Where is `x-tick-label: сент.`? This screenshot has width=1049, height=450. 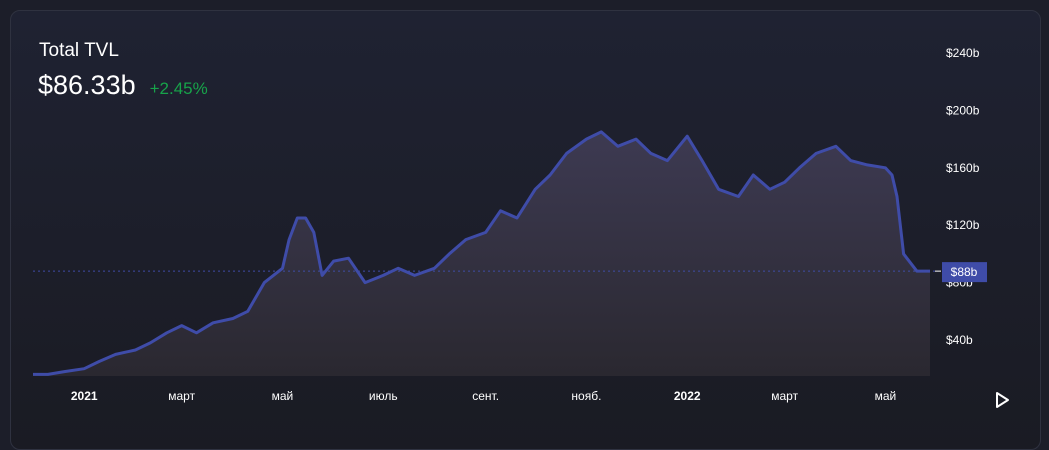
x-tick-label: сент. is located at coordinates (485, 396).